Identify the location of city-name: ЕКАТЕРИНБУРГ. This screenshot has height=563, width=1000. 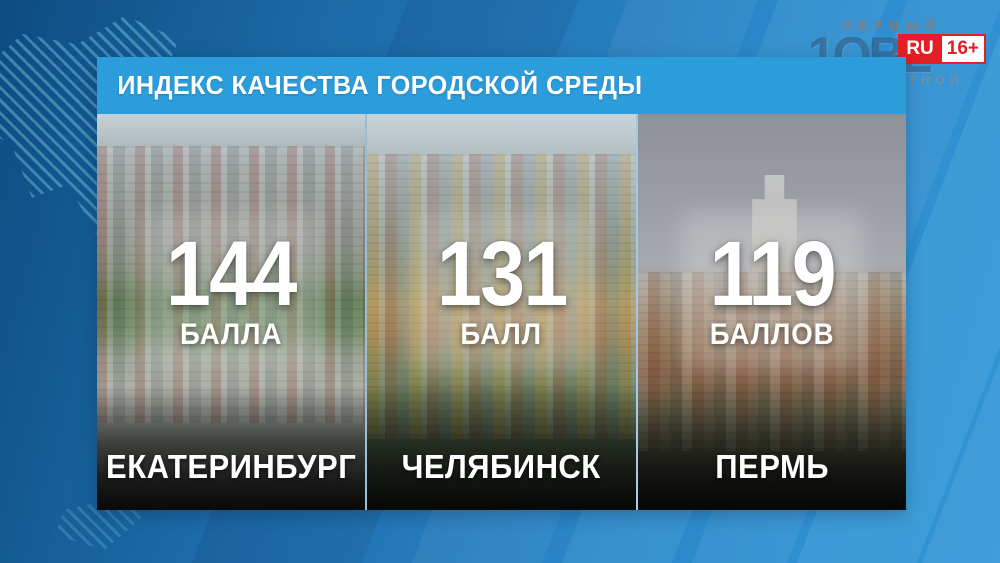
(231, 466).